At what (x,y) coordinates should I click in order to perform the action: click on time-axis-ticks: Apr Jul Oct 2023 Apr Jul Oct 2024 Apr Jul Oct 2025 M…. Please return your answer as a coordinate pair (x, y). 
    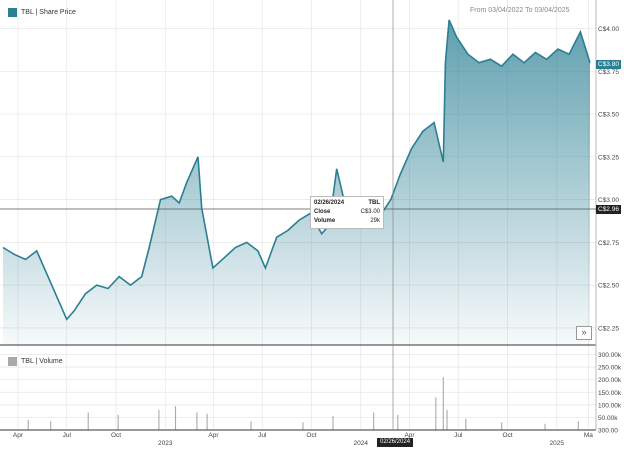
    Looking at the image, I should click on (303, 439).